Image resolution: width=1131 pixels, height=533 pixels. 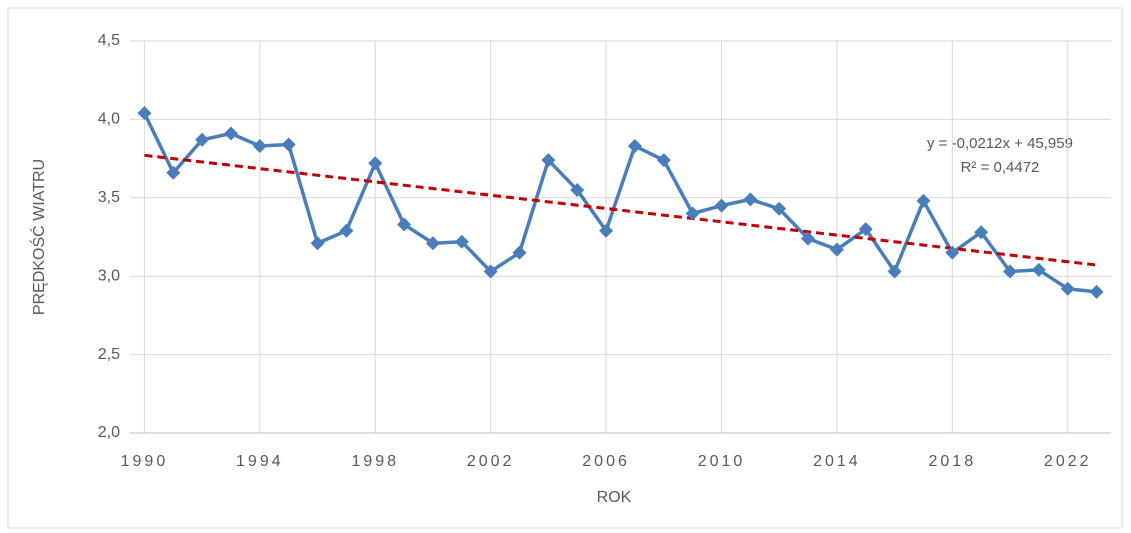 What do you see at coordinates (109, 275) in the screenshot?
I see `y-tick-label: 3,0` at bounding box center [109, 275].